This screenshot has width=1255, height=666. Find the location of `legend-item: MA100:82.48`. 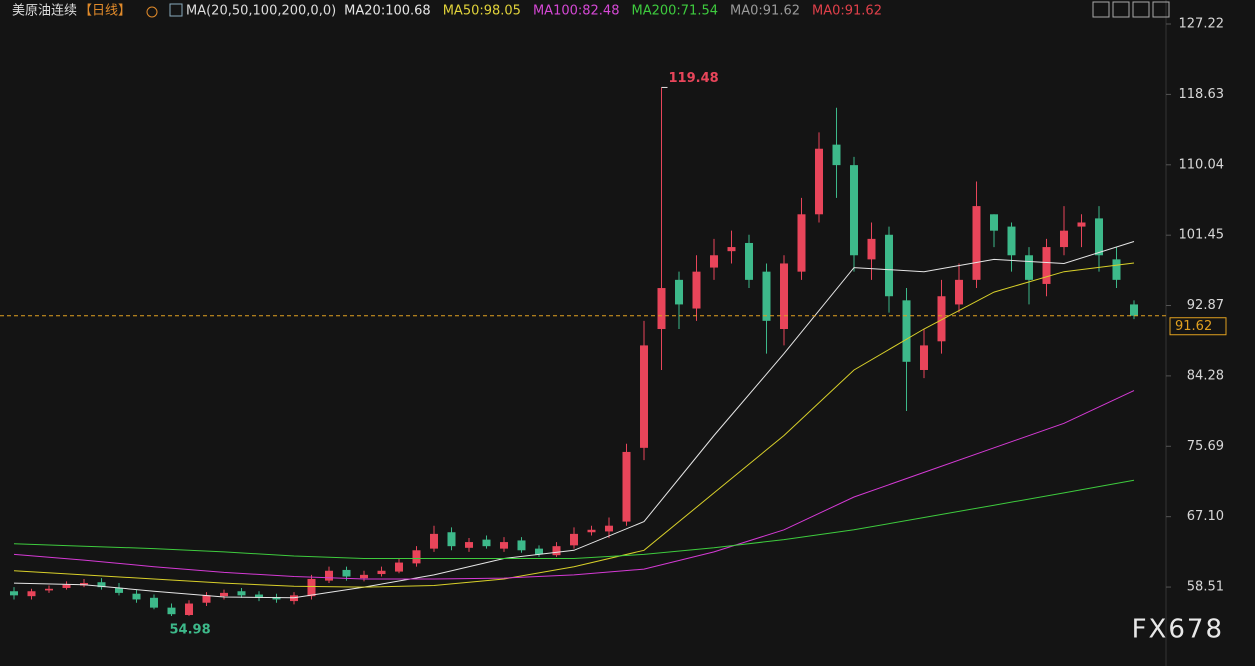

legend-item: MA100:82.48 is located at coordinates (576, 11).